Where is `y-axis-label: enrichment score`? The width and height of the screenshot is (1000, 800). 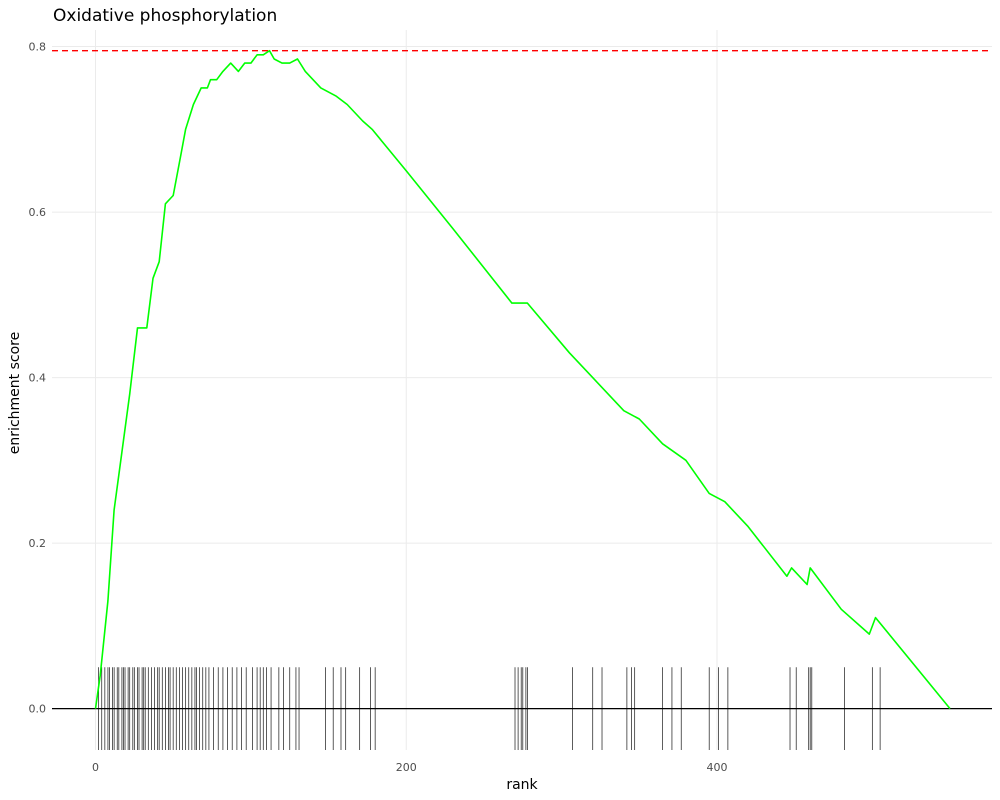 y-axis-label: enrichment score is located at coordinates (15, 393).